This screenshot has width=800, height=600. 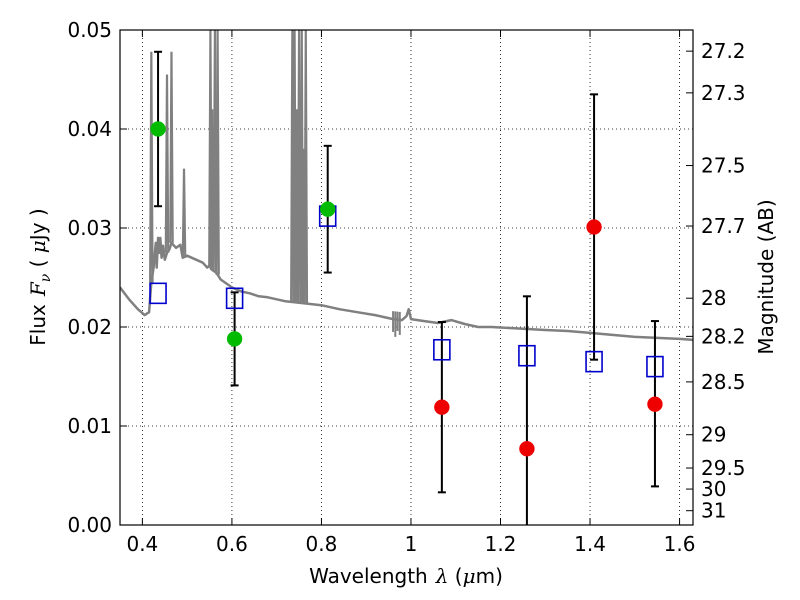 I want to click on y-axis-title-mu: μ, so click(x=38, y=246).